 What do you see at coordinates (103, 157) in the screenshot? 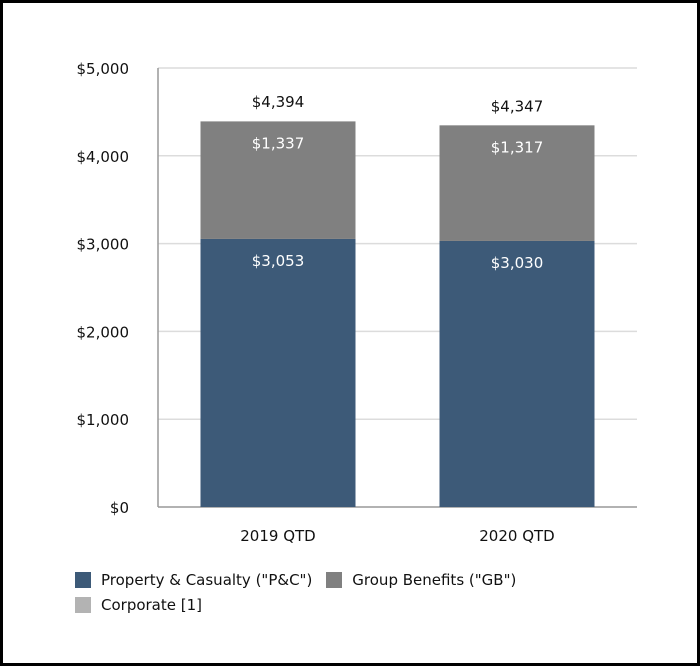
I see `y-tick-label: $4,000` at bounding box center [103, 157].